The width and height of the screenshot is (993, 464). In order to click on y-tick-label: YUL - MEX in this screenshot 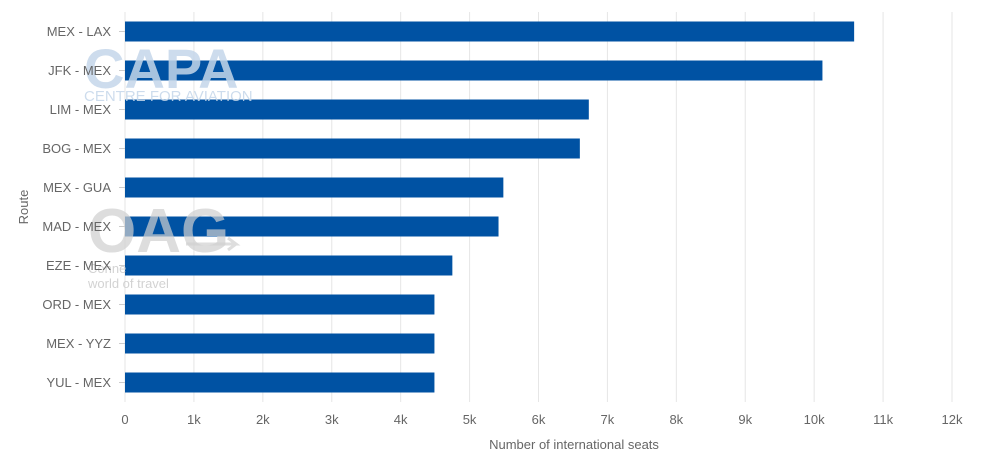, I will do `click(78, 382)`.